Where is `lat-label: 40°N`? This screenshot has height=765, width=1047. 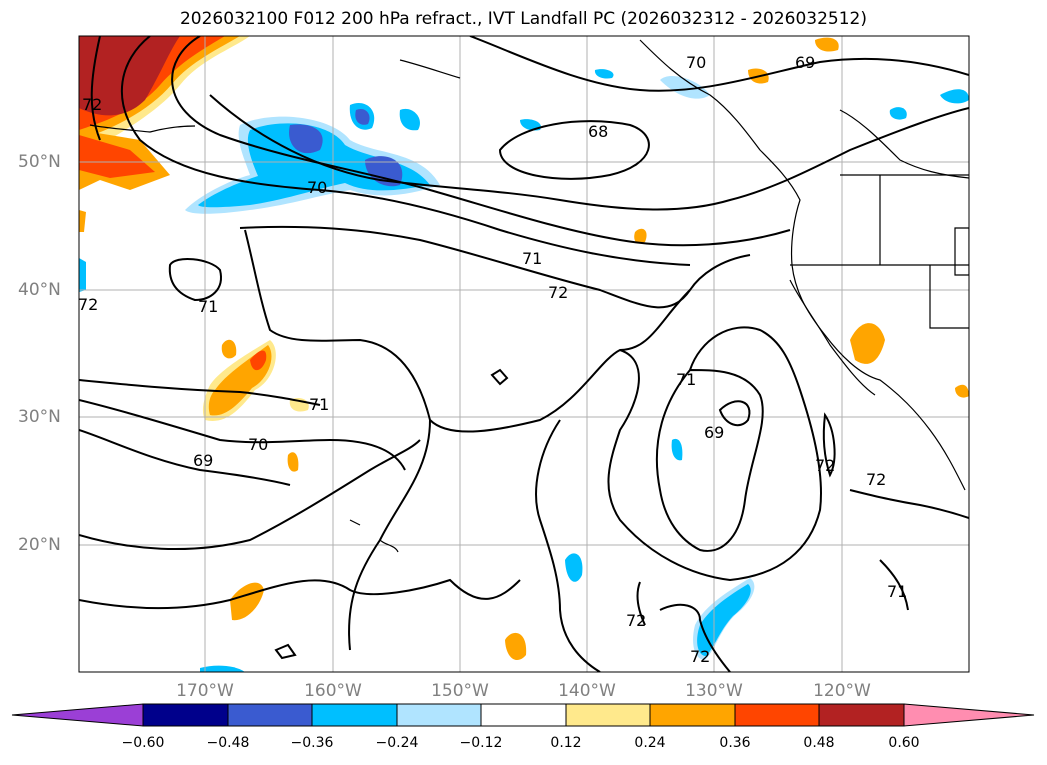
lat-label: 40°N is located at coordinates (39, 290).